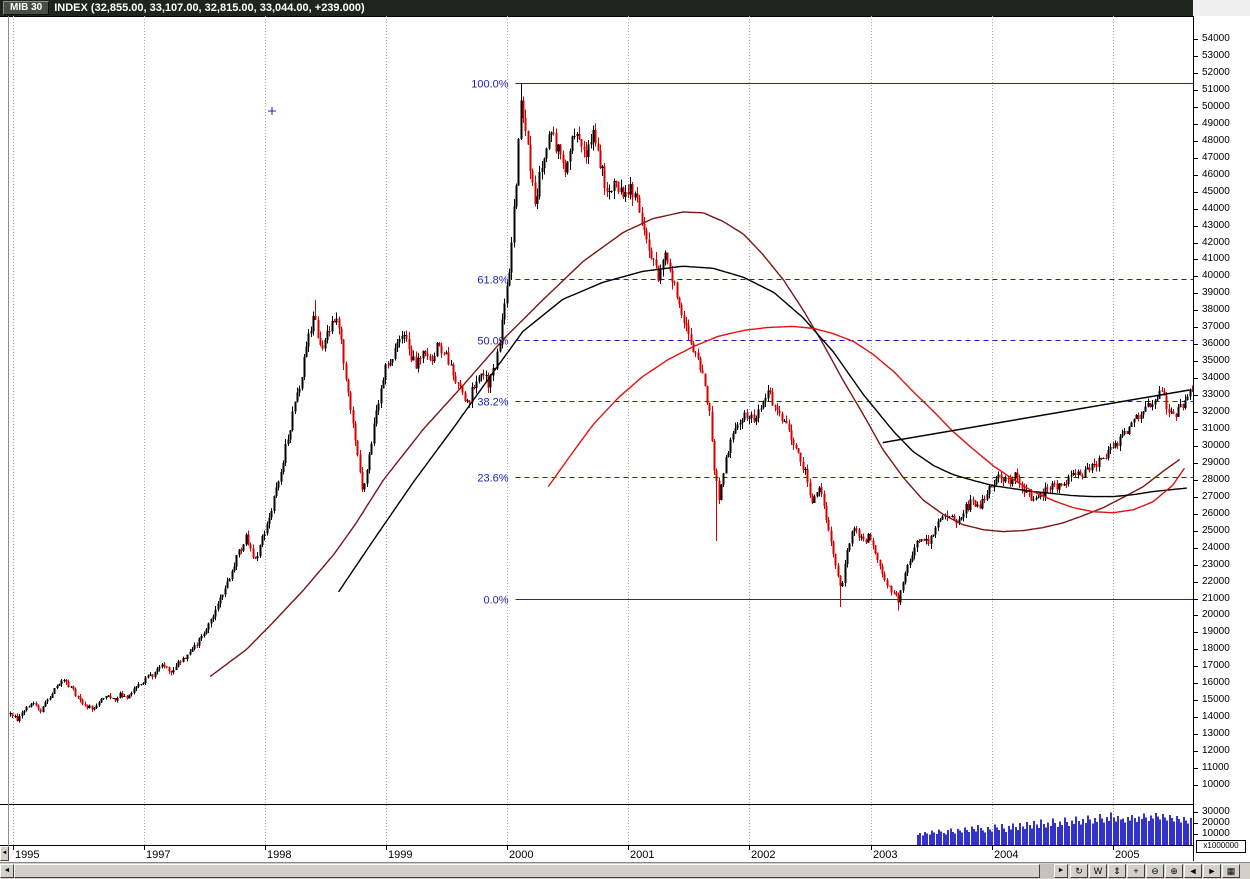  What do you see at coordinates (1216, 360) in the screenshot?
I see `price-tick-label: 35000` at bounding box center [1216, 360].